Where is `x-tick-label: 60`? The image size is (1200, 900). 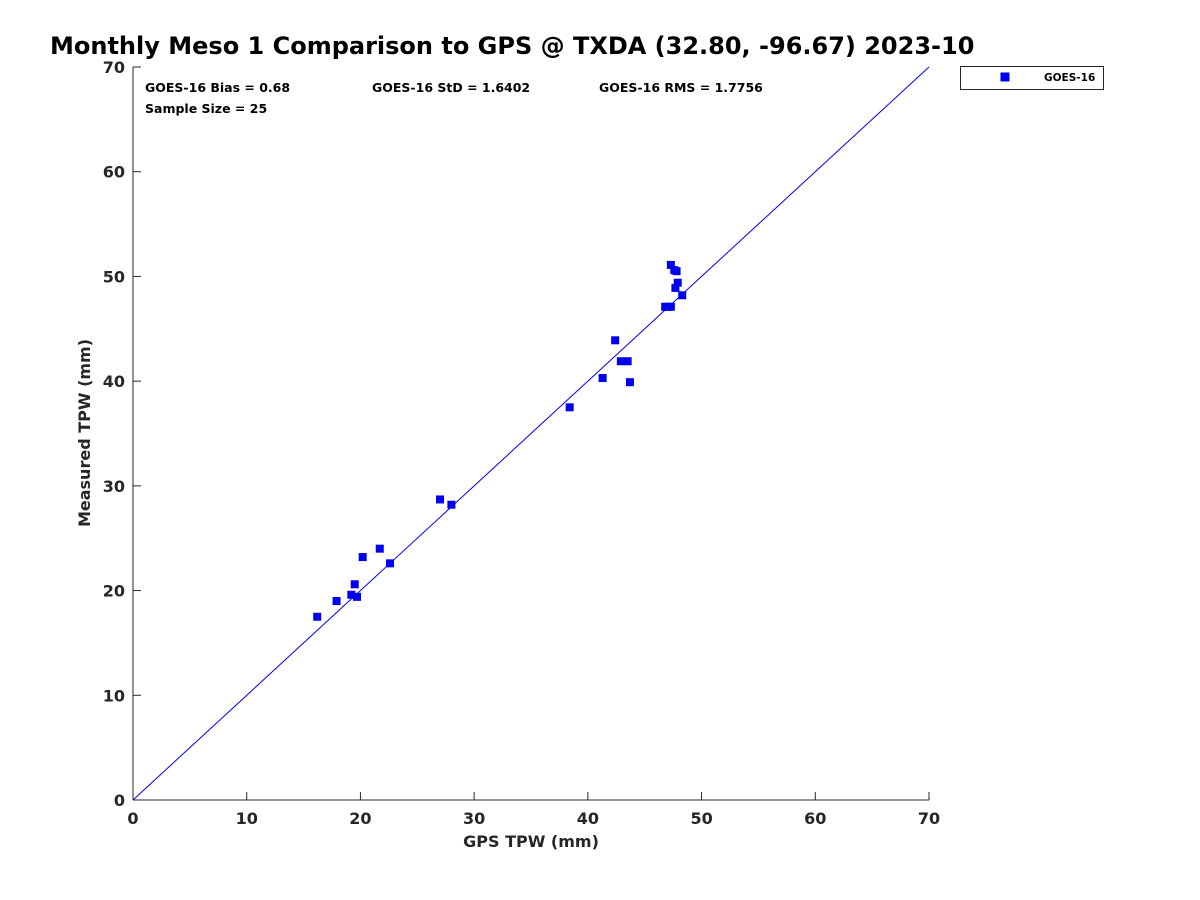
x-tick-label: 60 is located at coordinates (815, 818).